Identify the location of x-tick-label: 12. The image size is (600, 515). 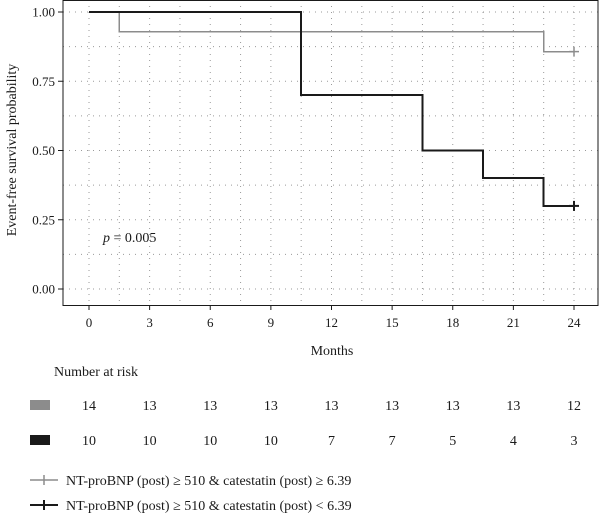
(331, 322).